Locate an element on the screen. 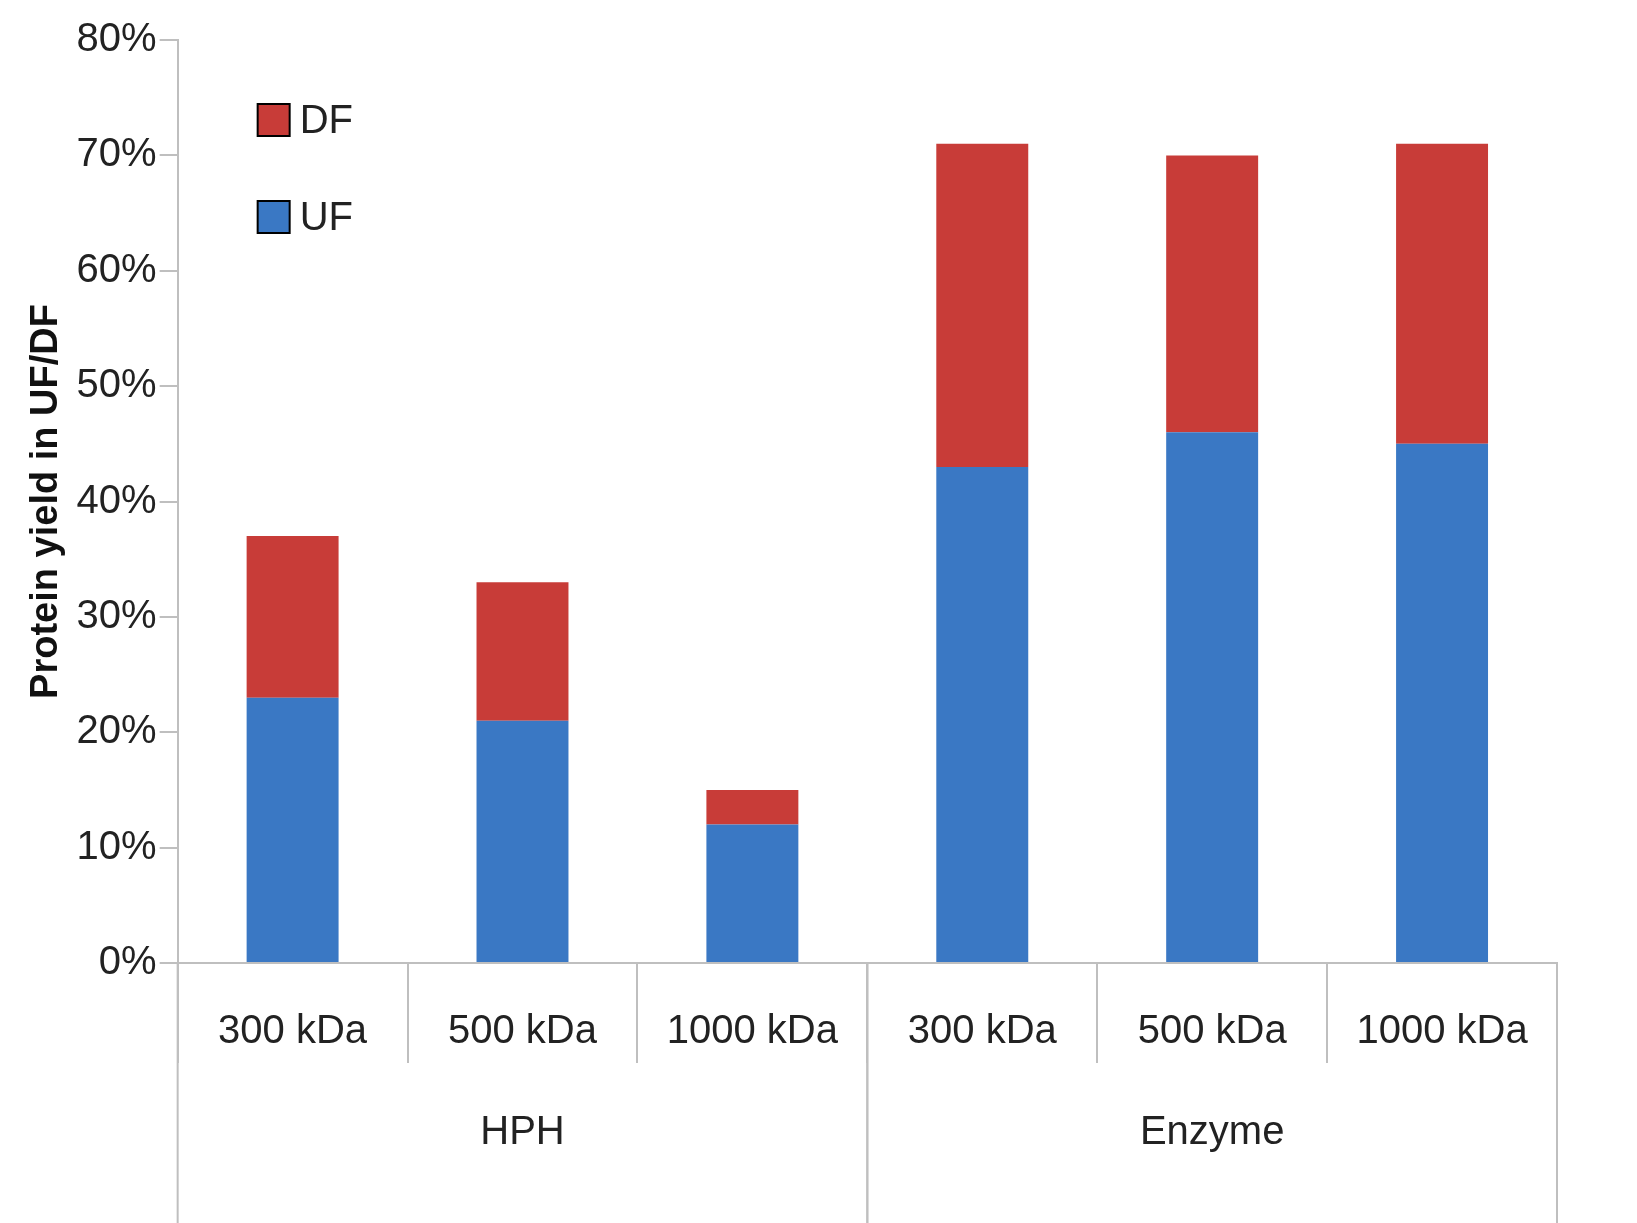 The image size is (1637, 1223). legend-label: DF is located at coordinates (326, 119).